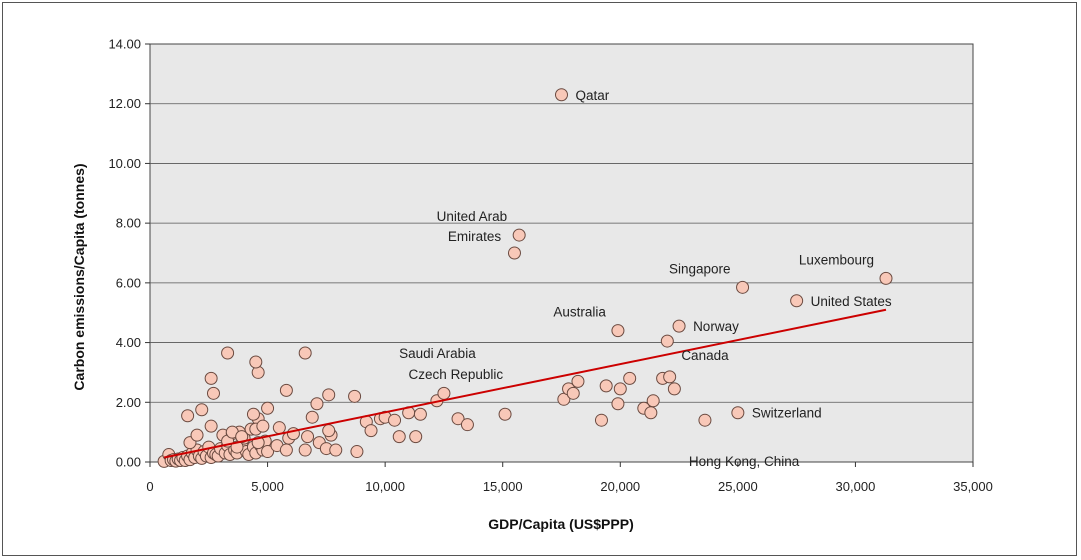 The height and width of the screenshot is (560, 1081). Describe the element at coordinates (560, 524) in the screenshot. I see `x-axis-title: GDP/Capita (US$PPP)` at that location.